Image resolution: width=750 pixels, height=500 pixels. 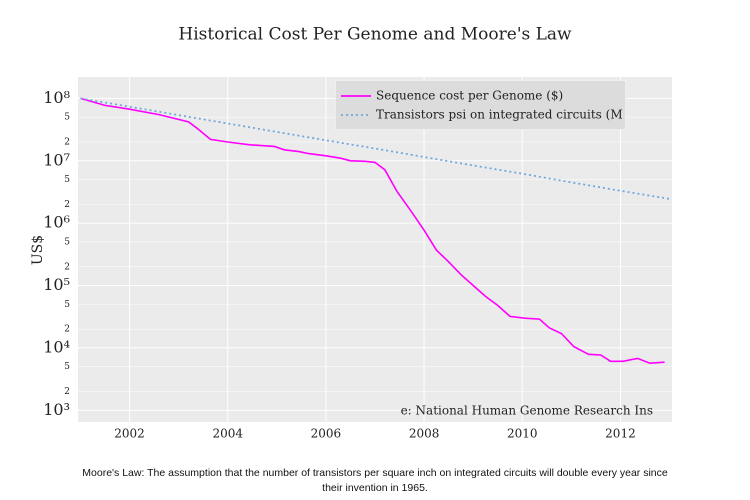 I want to click on y-tick-label: 10⁷, so click(x=56, y=159).